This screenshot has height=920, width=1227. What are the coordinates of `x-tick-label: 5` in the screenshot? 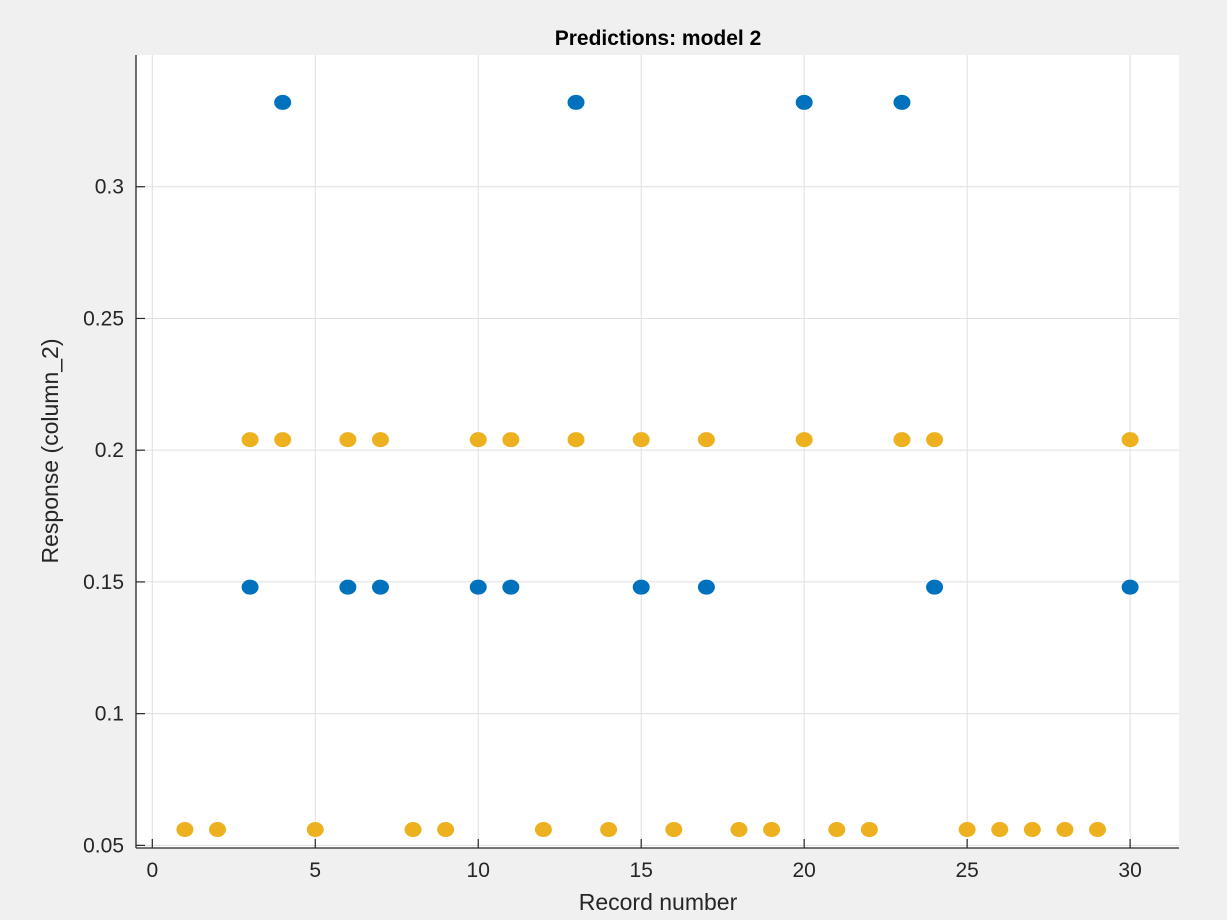 It's located at (315, 870).